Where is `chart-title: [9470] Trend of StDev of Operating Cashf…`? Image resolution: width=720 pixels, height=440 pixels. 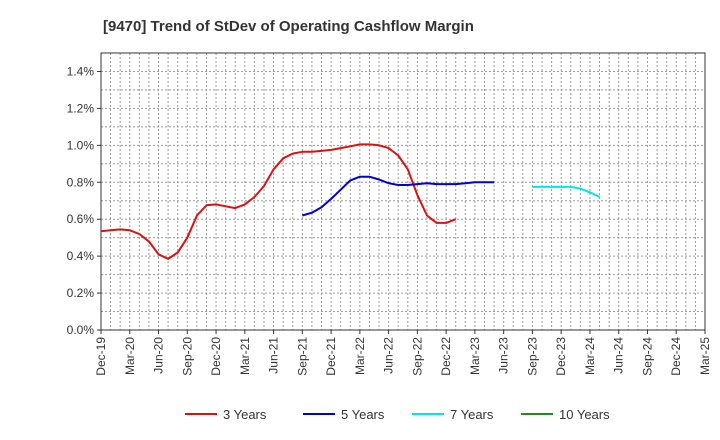
chart-title: [9470] Trend of StDev of Operating Cashf… is located at coordinates (288, 26).